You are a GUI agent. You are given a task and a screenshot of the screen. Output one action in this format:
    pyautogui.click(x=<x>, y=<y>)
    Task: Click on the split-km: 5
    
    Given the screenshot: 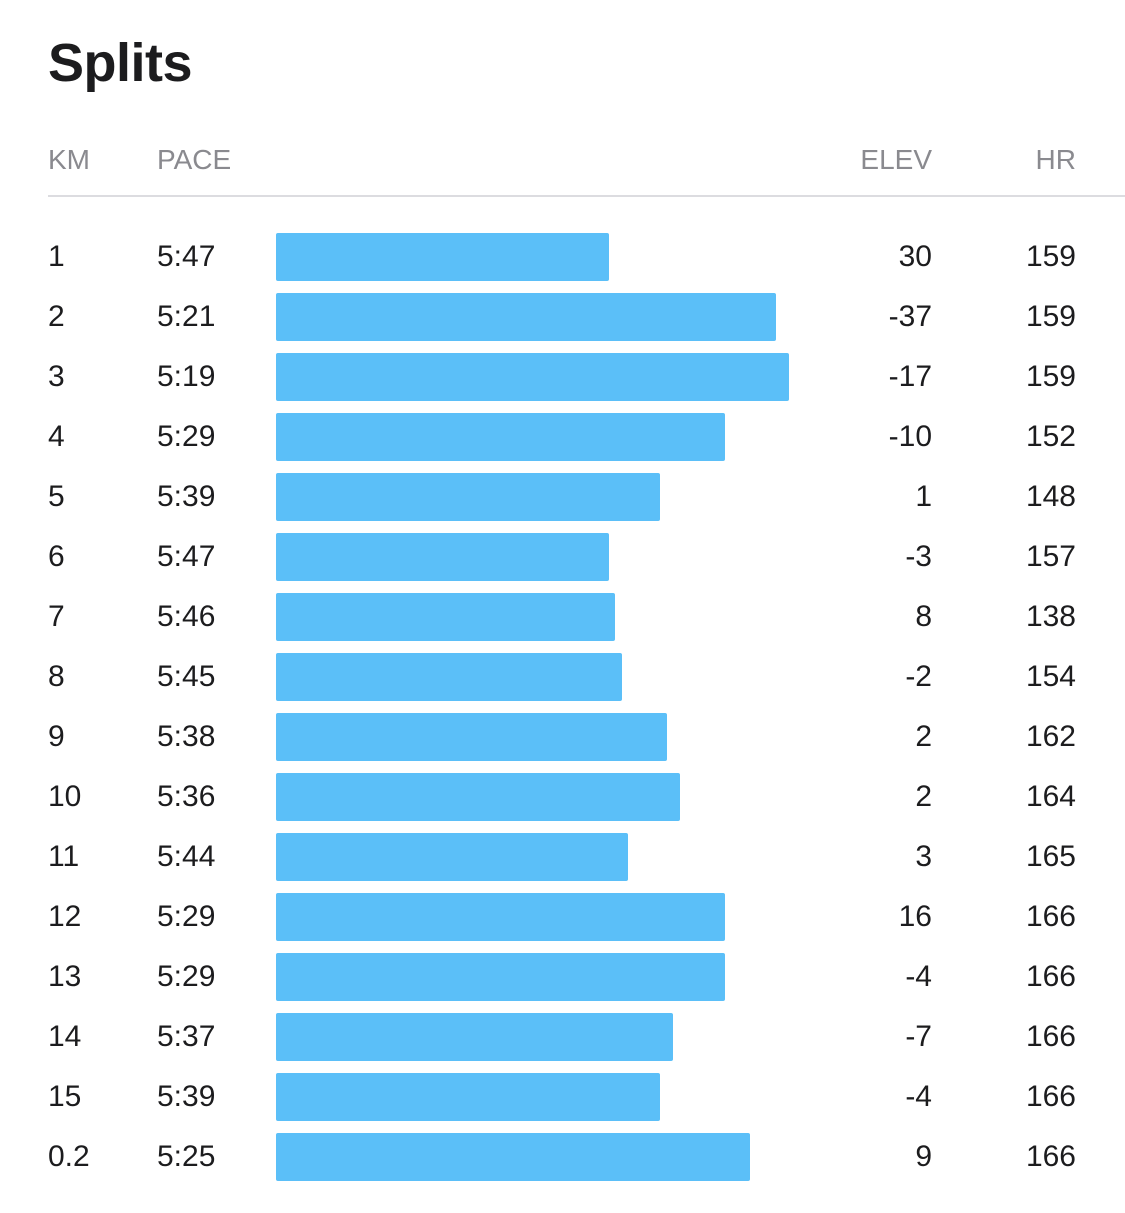 What is the action you would take?
    pyautogui.click(x=56, y=496)
    